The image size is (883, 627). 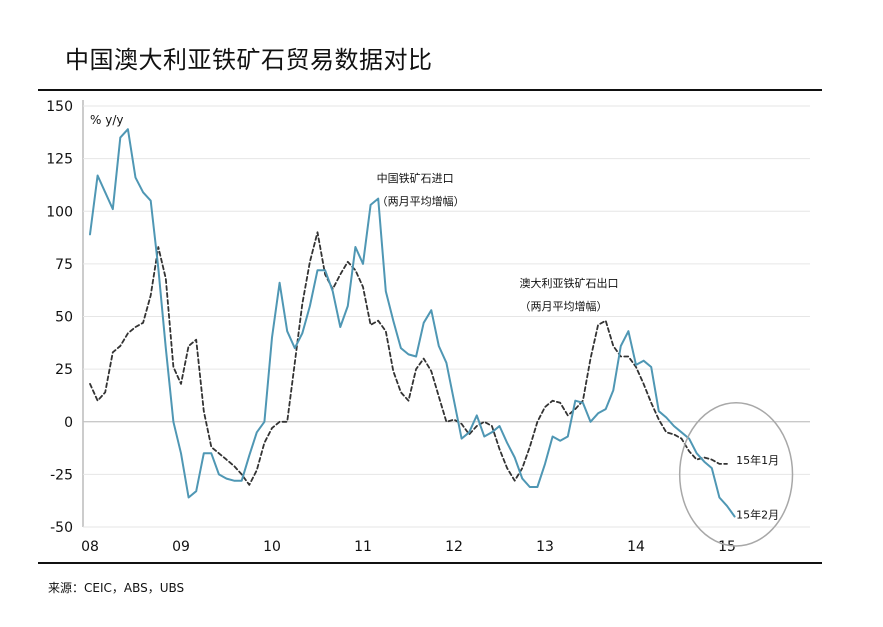 I want to click on y-tick-label: 100, so click(x=59, y=212).